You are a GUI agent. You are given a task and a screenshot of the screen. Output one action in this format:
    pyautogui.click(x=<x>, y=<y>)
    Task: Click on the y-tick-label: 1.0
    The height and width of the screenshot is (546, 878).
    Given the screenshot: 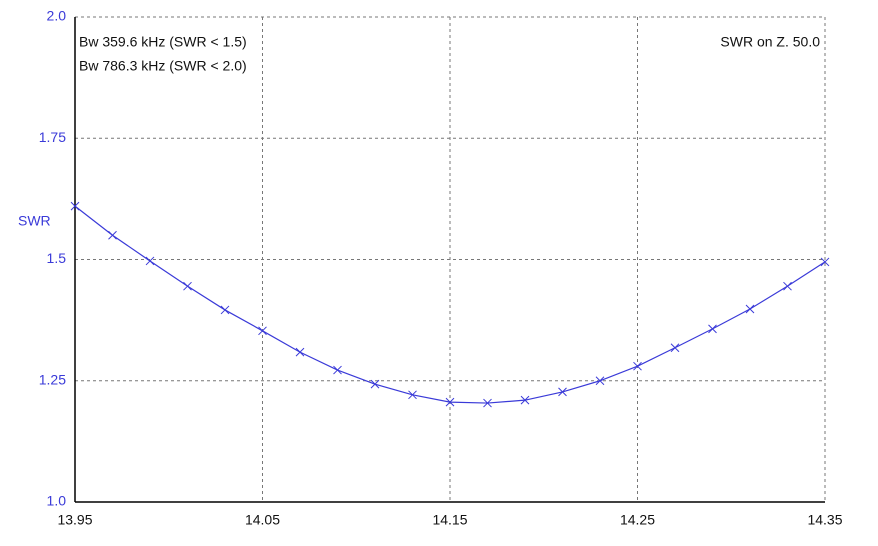 What is the action you would take?
    pyautogui.click(x=57, y=501)
    